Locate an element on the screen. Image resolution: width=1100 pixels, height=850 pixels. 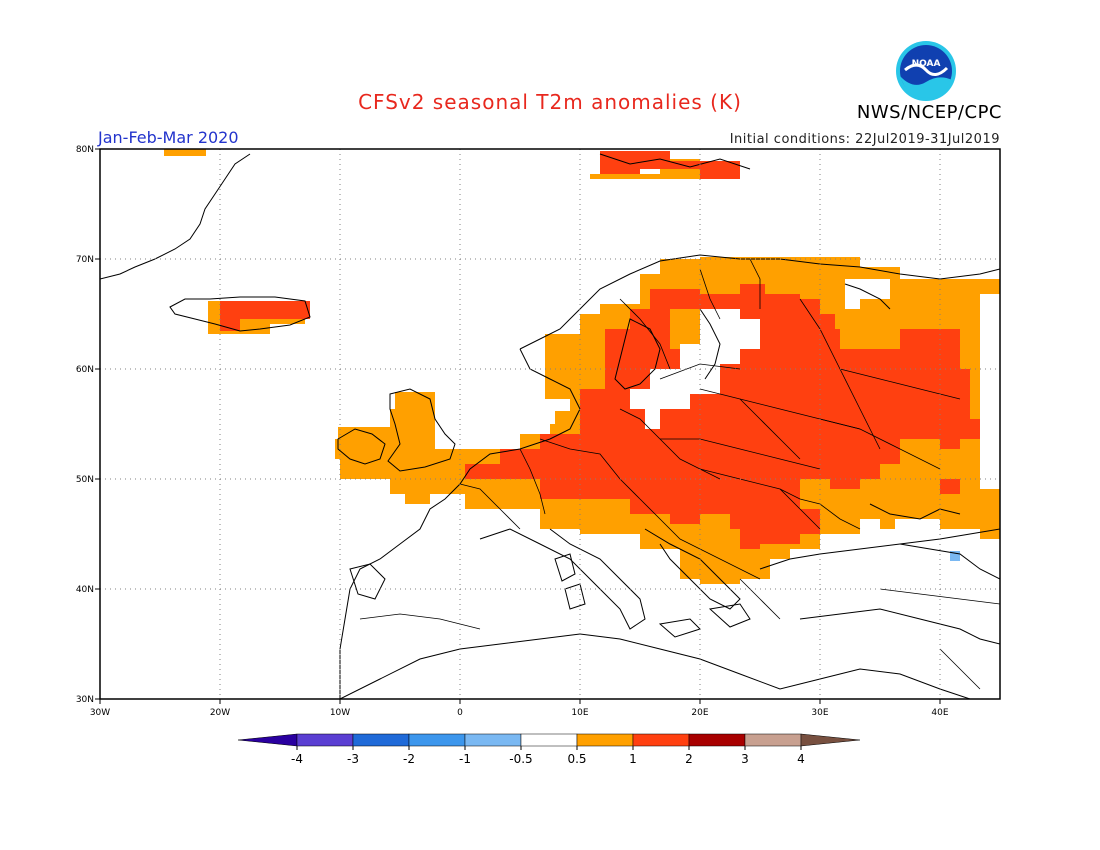
legend-label: 4 is located at coordinates (801, 759).